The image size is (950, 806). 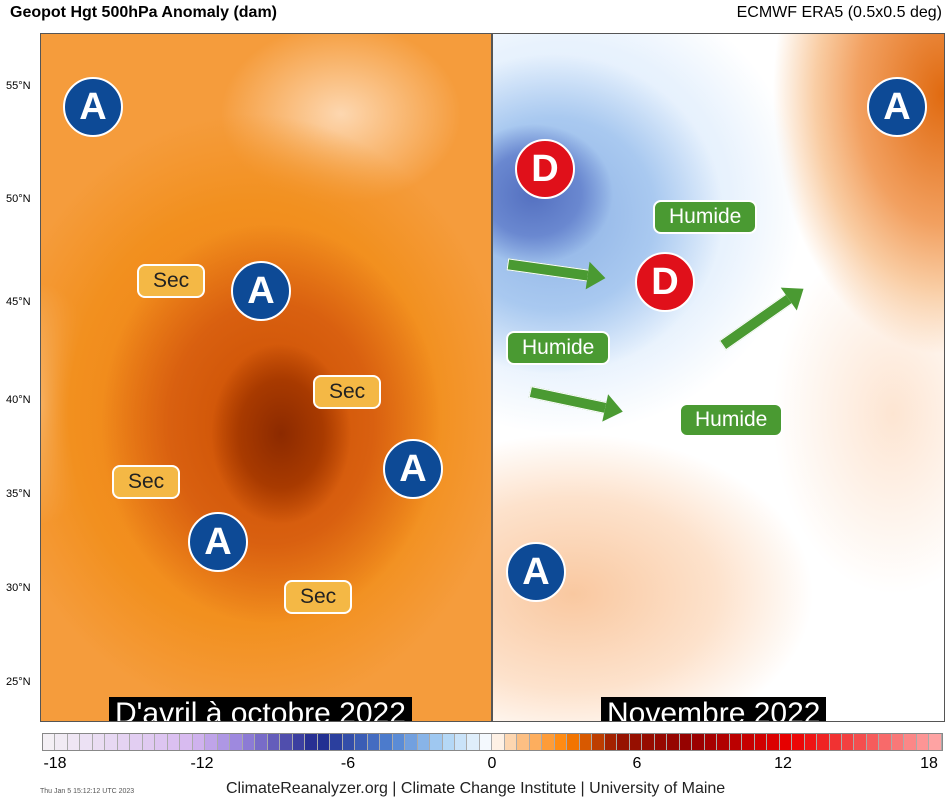 What do you see at coordinates (492, 763) in the screenshot?
I see `colorbar-tick: 0` at bounding box center [492, 763].